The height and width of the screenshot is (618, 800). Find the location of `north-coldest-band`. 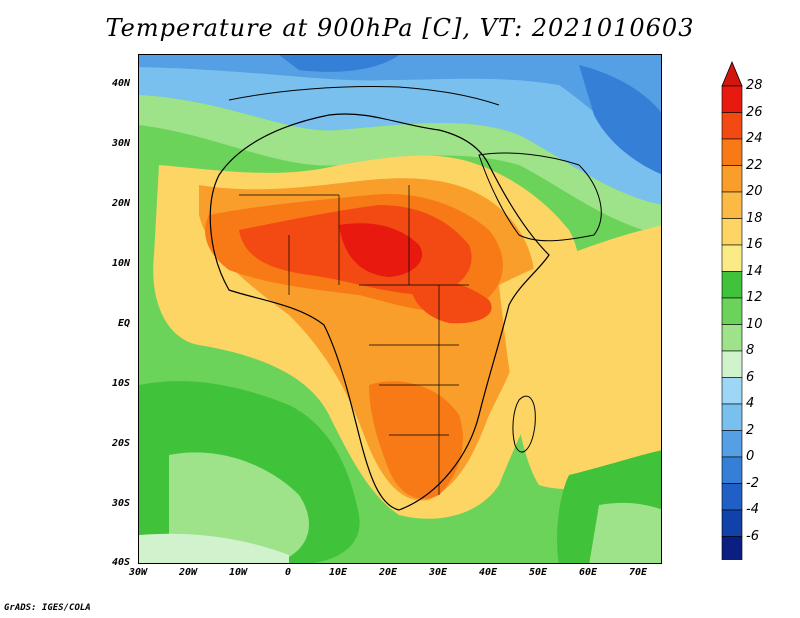

north-coldest-band is located at coordinates (400, 100).